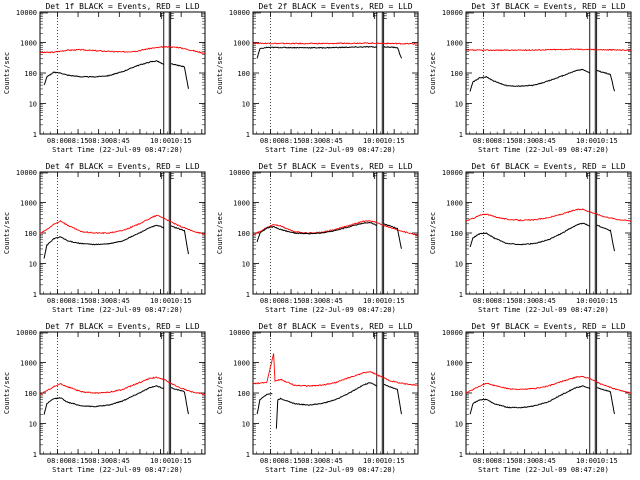  What do you see at coordinates (548, 326) in the screenshot?
I see `chart-title: Det 9f BLACK = Events, RED = LLD` at bounding box center [548, 326].